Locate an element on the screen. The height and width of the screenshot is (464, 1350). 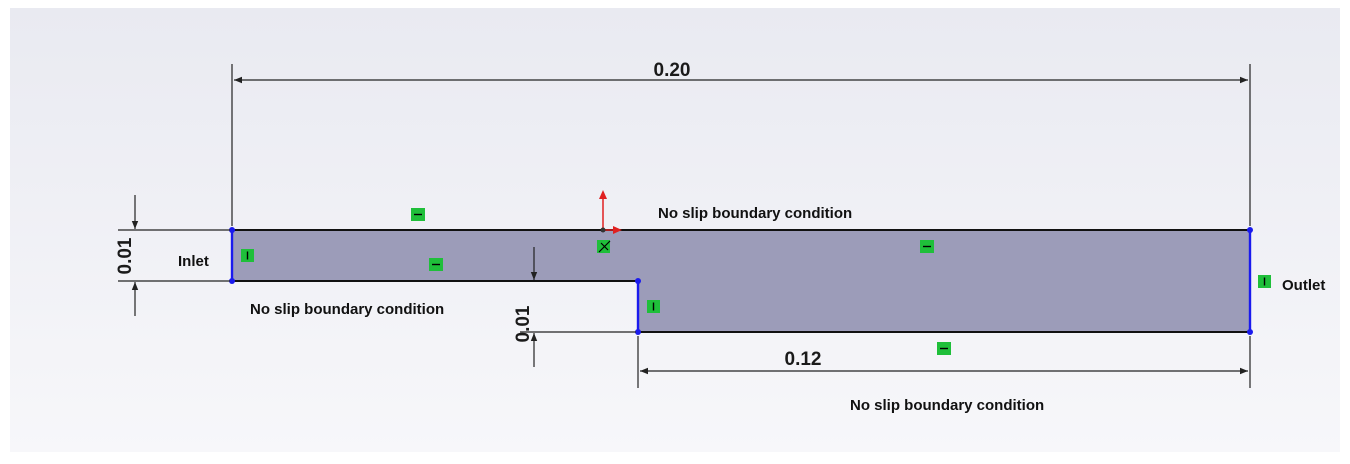
no-slip-top-label: No slip boundary condition is located at coordinates (755, 213).